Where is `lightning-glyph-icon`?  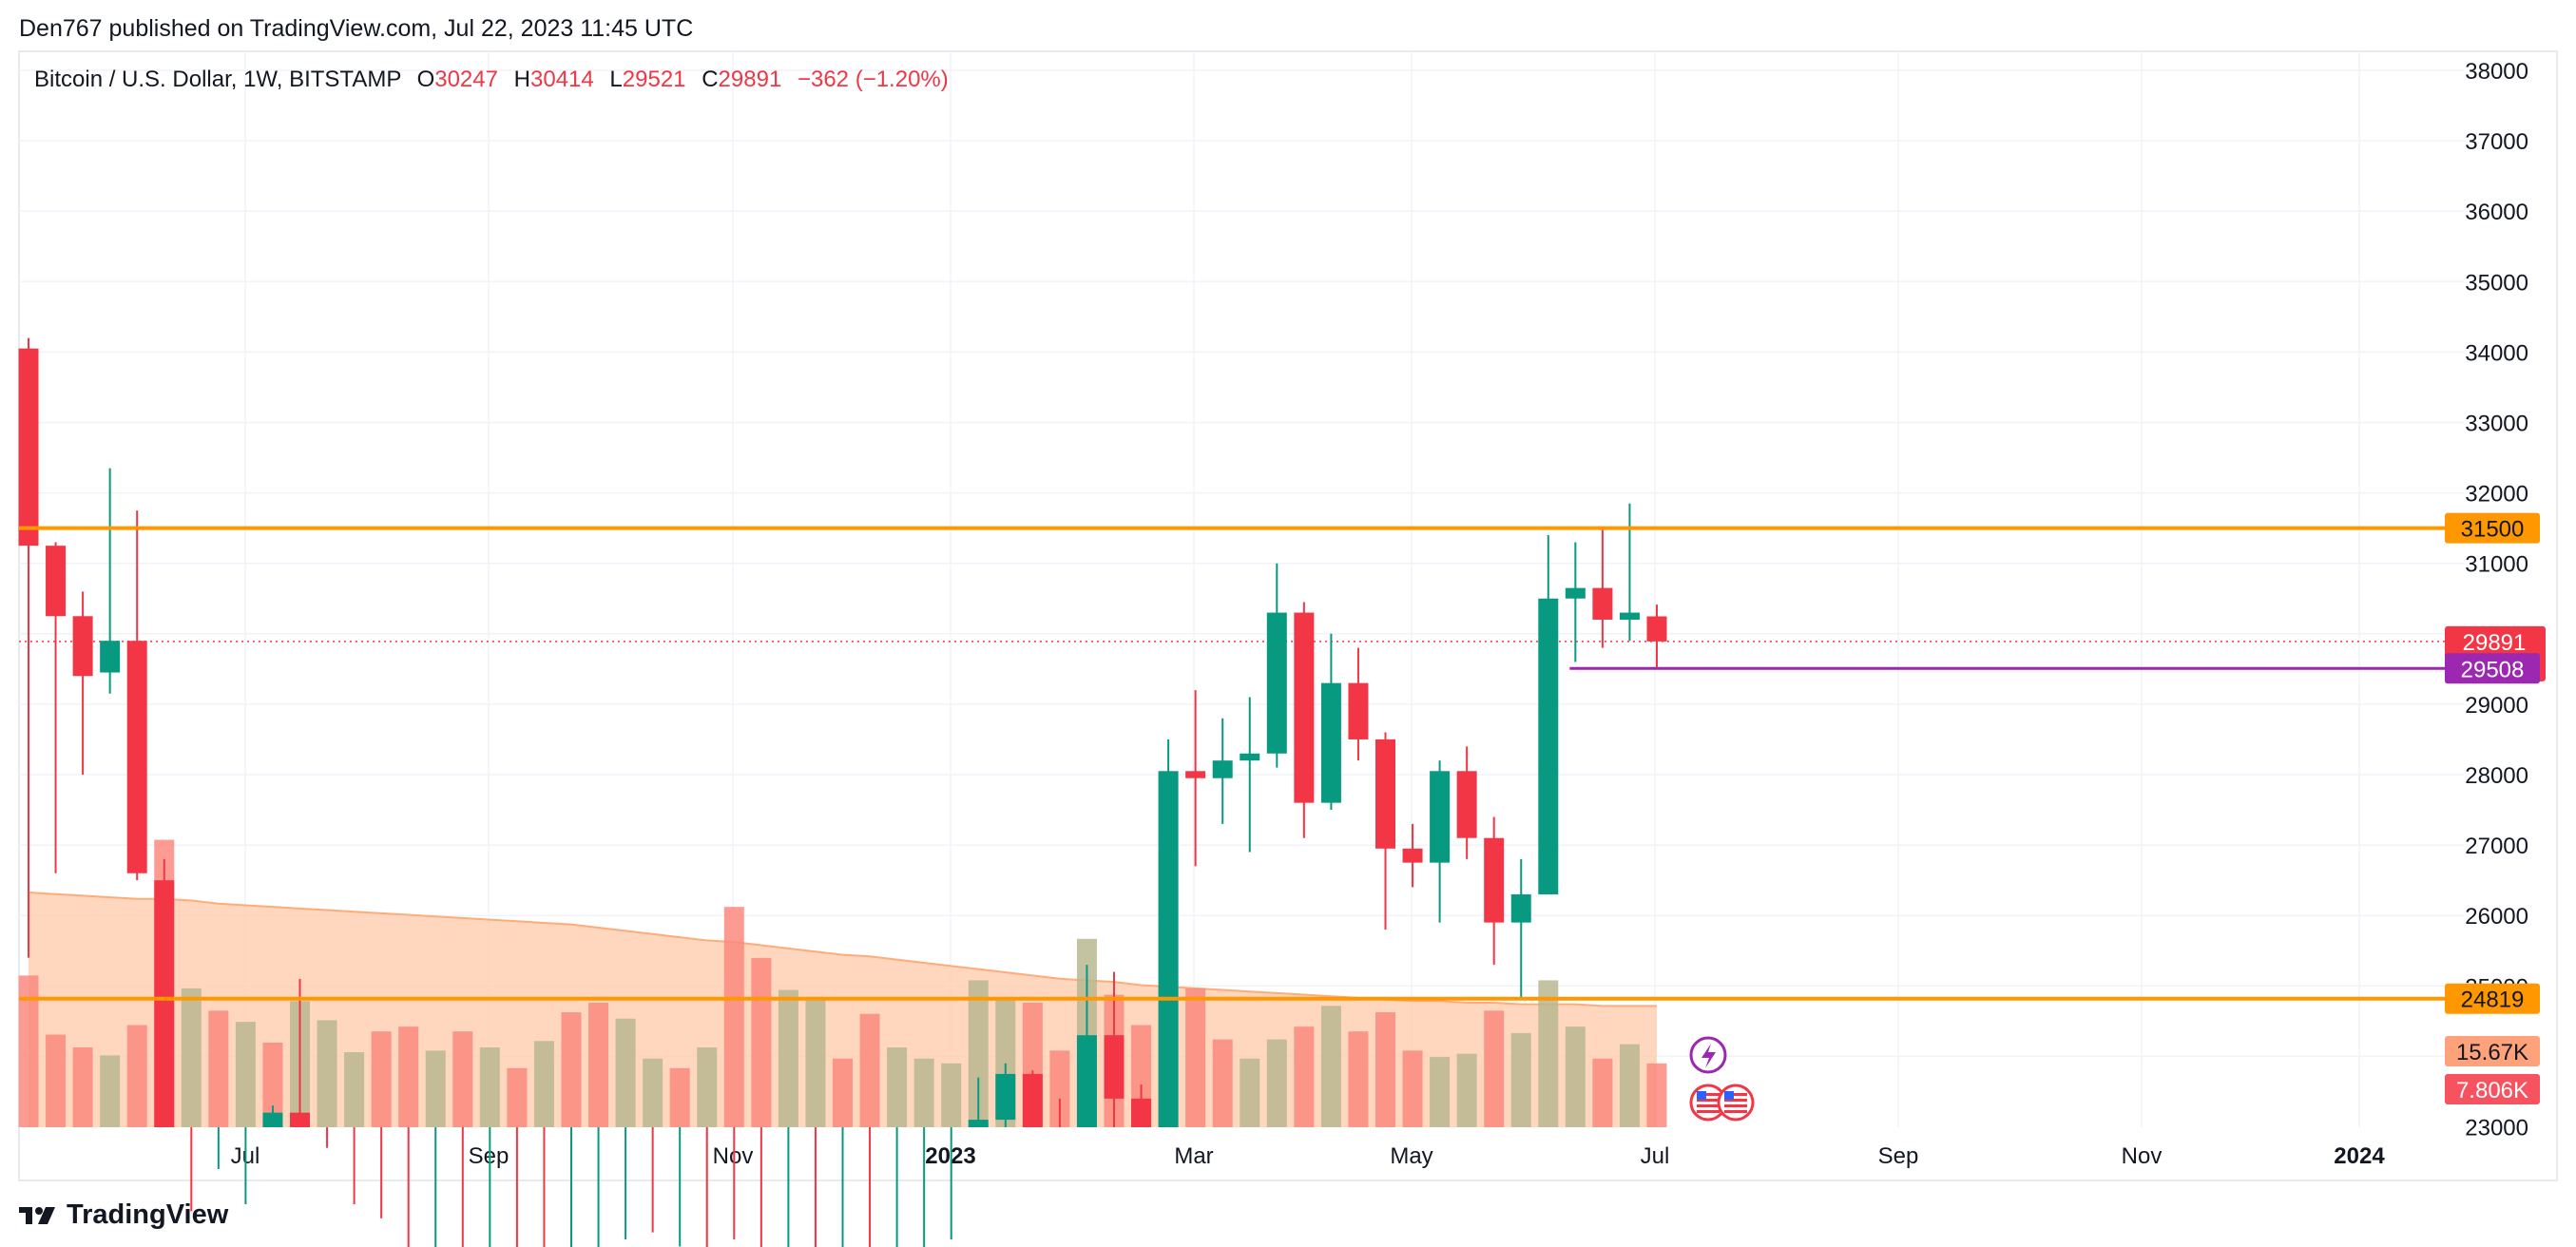 lightning-glyph-icon is located at coordinates (1709, 1056).